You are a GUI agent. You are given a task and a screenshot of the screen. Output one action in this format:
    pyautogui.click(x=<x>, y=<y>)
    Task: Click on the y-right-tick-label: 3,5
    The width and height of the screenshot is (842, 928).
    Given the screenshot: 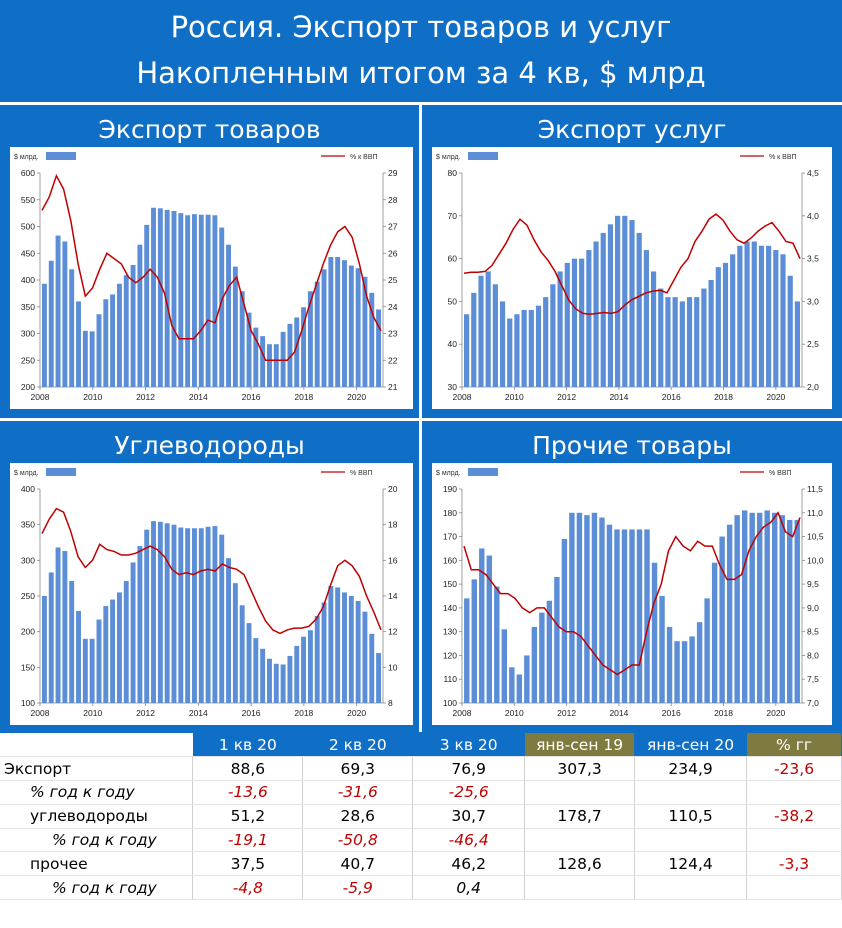 What is the action you would take?
    pyautogui.click(x=813, y=259)
    